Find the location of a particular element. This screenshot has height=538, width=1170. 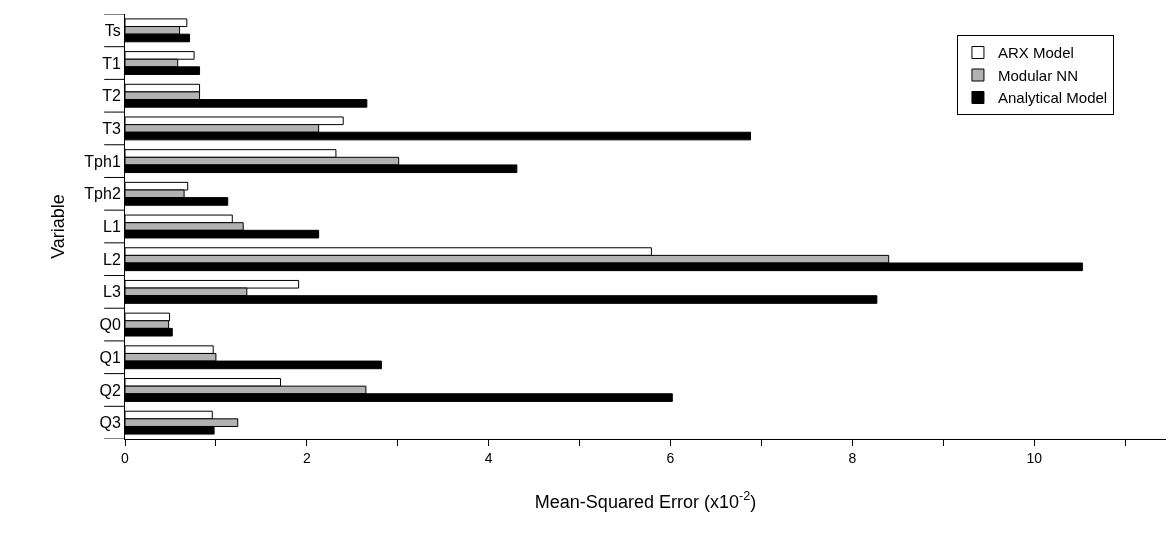

y-tick-label: Q0 is located at coordinates (110, 325).